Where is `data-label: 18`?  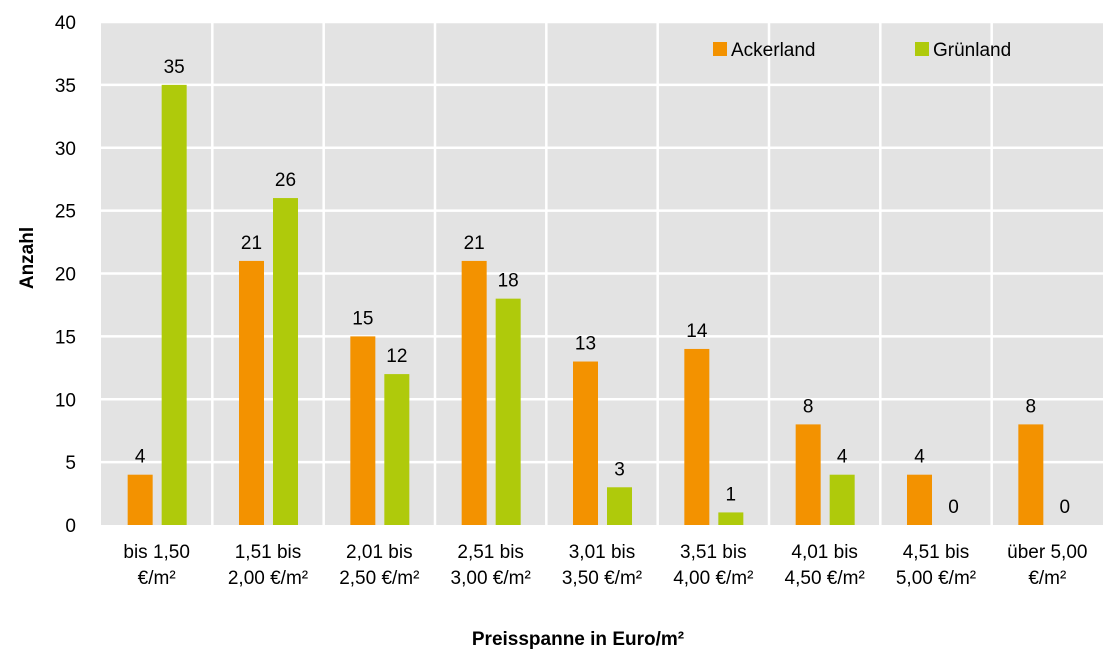
data-label: 18 is located at coordinates (508, 281).